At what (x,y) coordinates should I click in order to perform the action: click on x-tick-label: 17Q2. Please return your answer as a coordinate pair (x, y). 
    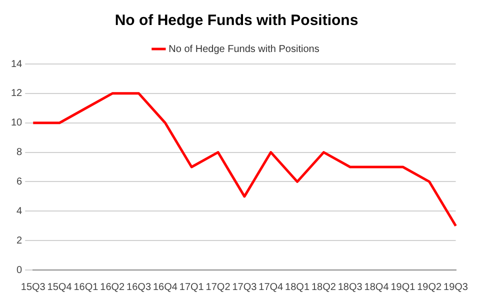
    Looking at the image, I should click on (218, 287).